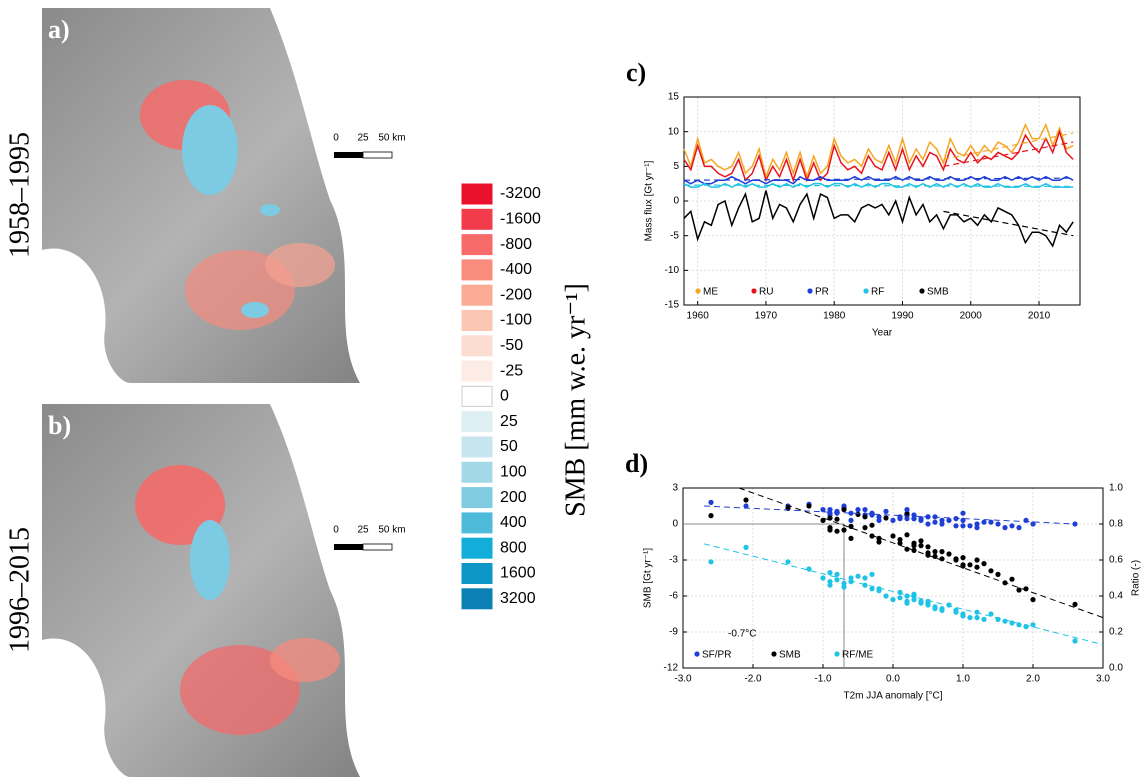 The width and height of the screenshot is (1146, 777). Describe the element at coordinates (509, 421) in the screenshot. I see `colorbar-label: 25` at that location.